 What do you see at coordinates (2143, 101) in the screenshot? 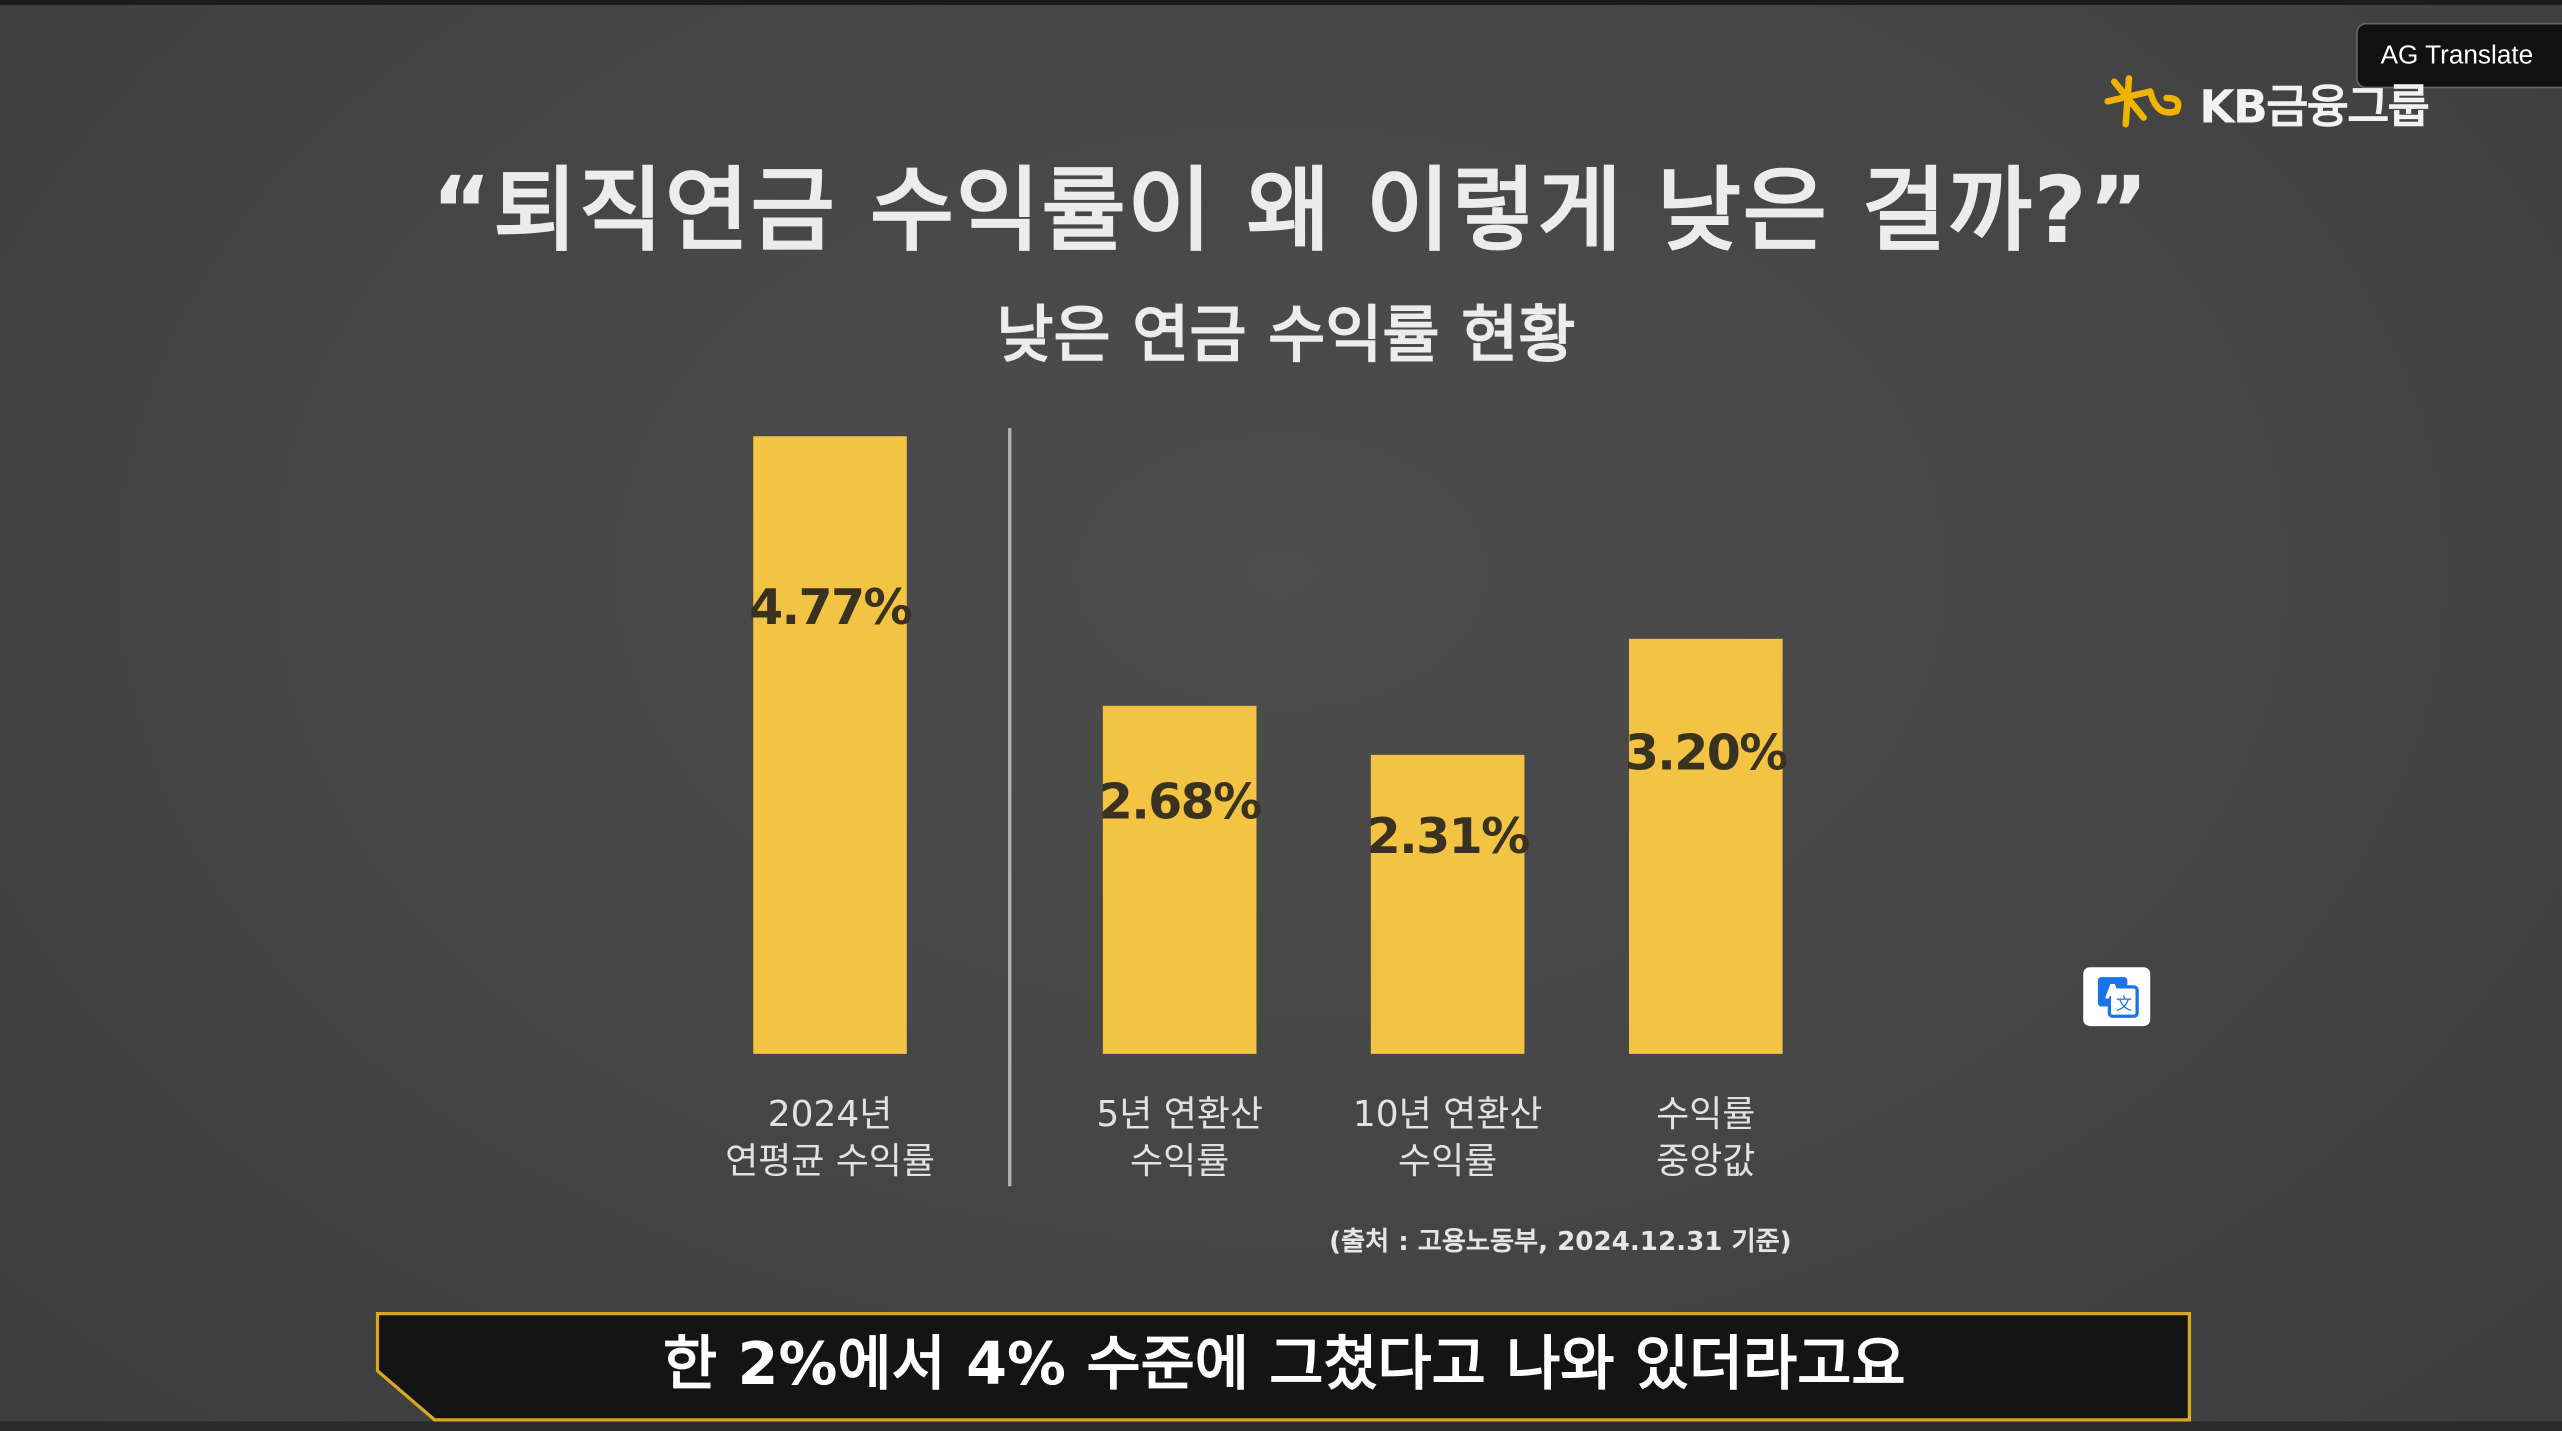
I see `logo-star` at bounding box center [2143, 101].